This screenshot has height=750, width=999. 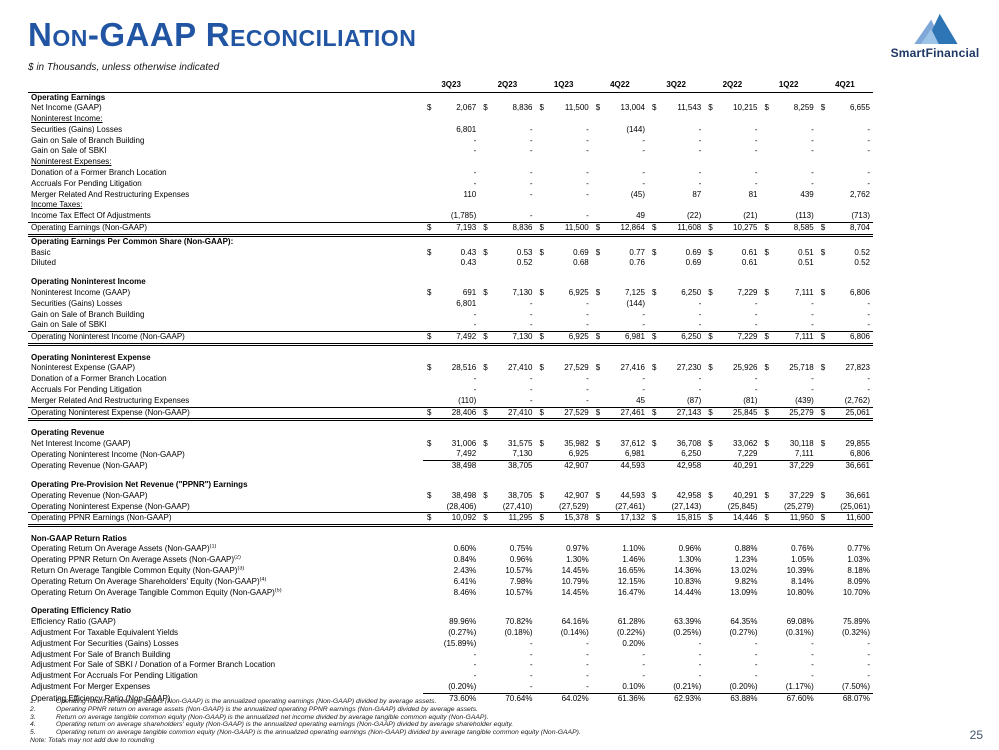 What do you see at coordinates (563, 339) in the screenshot?
I see `cell-value: $6,925` at bounding box center [563, 339].